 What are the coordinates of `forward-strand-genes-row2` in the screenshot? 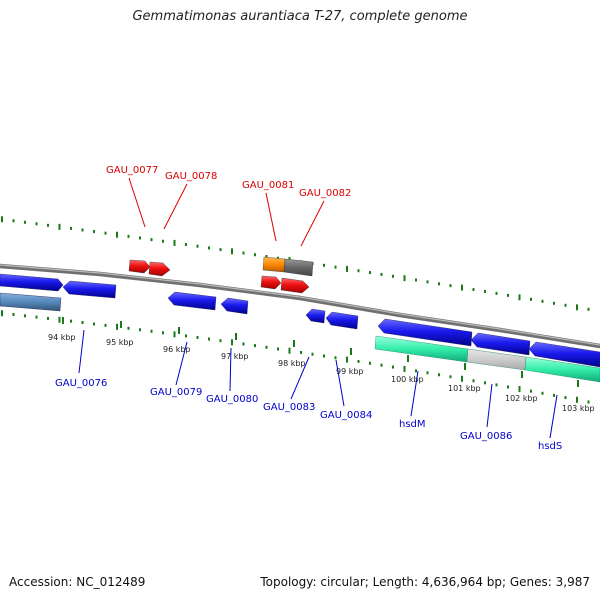 It's located at (285, 284).